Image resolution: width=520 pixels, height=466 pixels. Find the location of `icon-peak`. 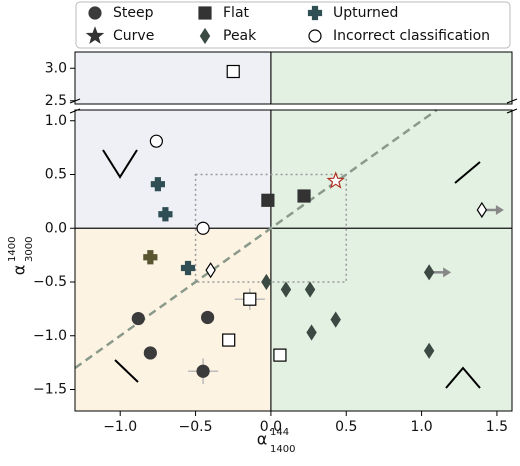

icon-peak is located at coordinates (463, 377).